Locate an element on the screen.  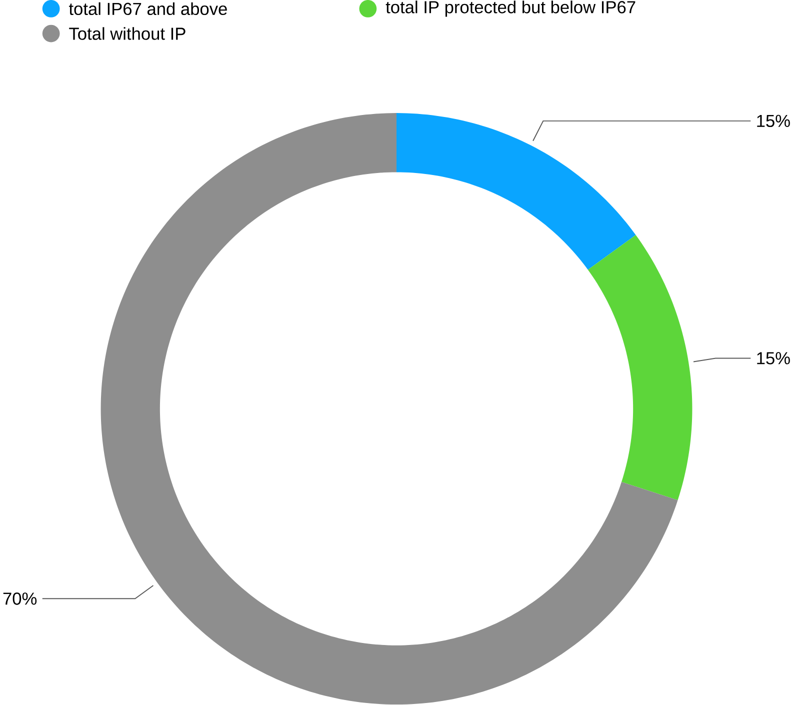
data-label: 70% is located at coordinates (20, 599).